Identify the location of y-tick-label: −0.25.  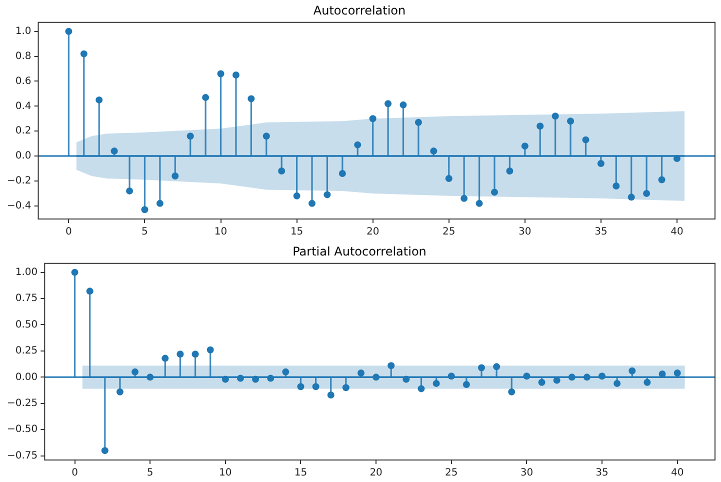
(22, 403).